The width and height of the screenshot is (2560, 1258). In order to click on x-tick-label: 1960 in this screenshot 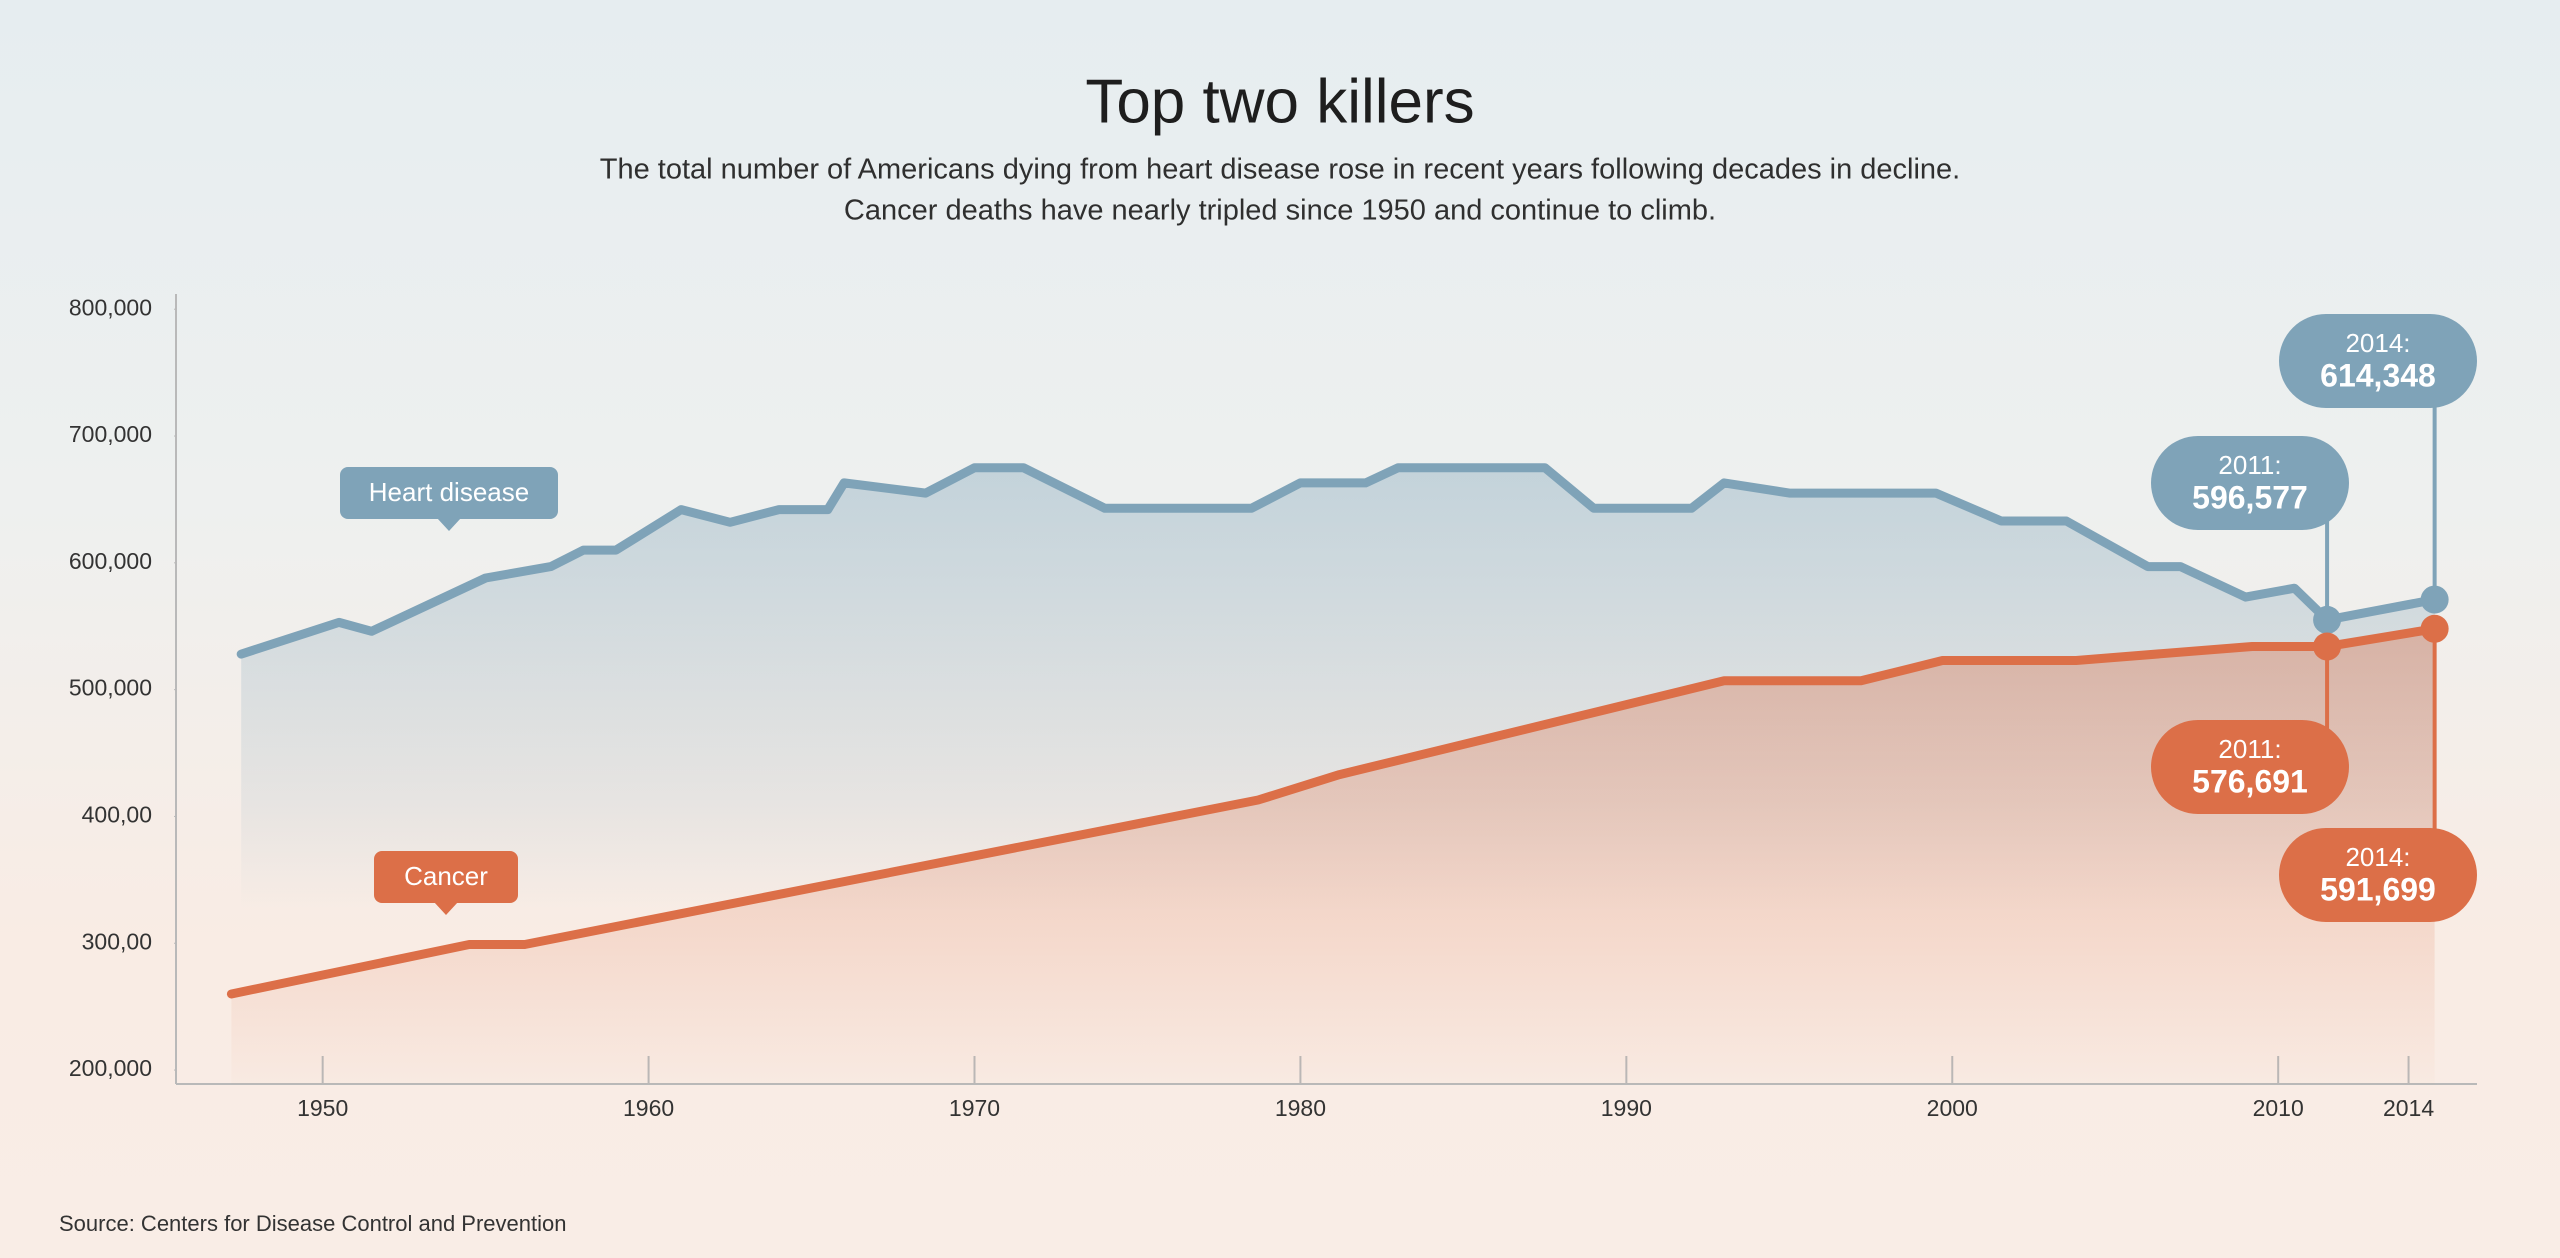, I will do `click(648, 1108)`.